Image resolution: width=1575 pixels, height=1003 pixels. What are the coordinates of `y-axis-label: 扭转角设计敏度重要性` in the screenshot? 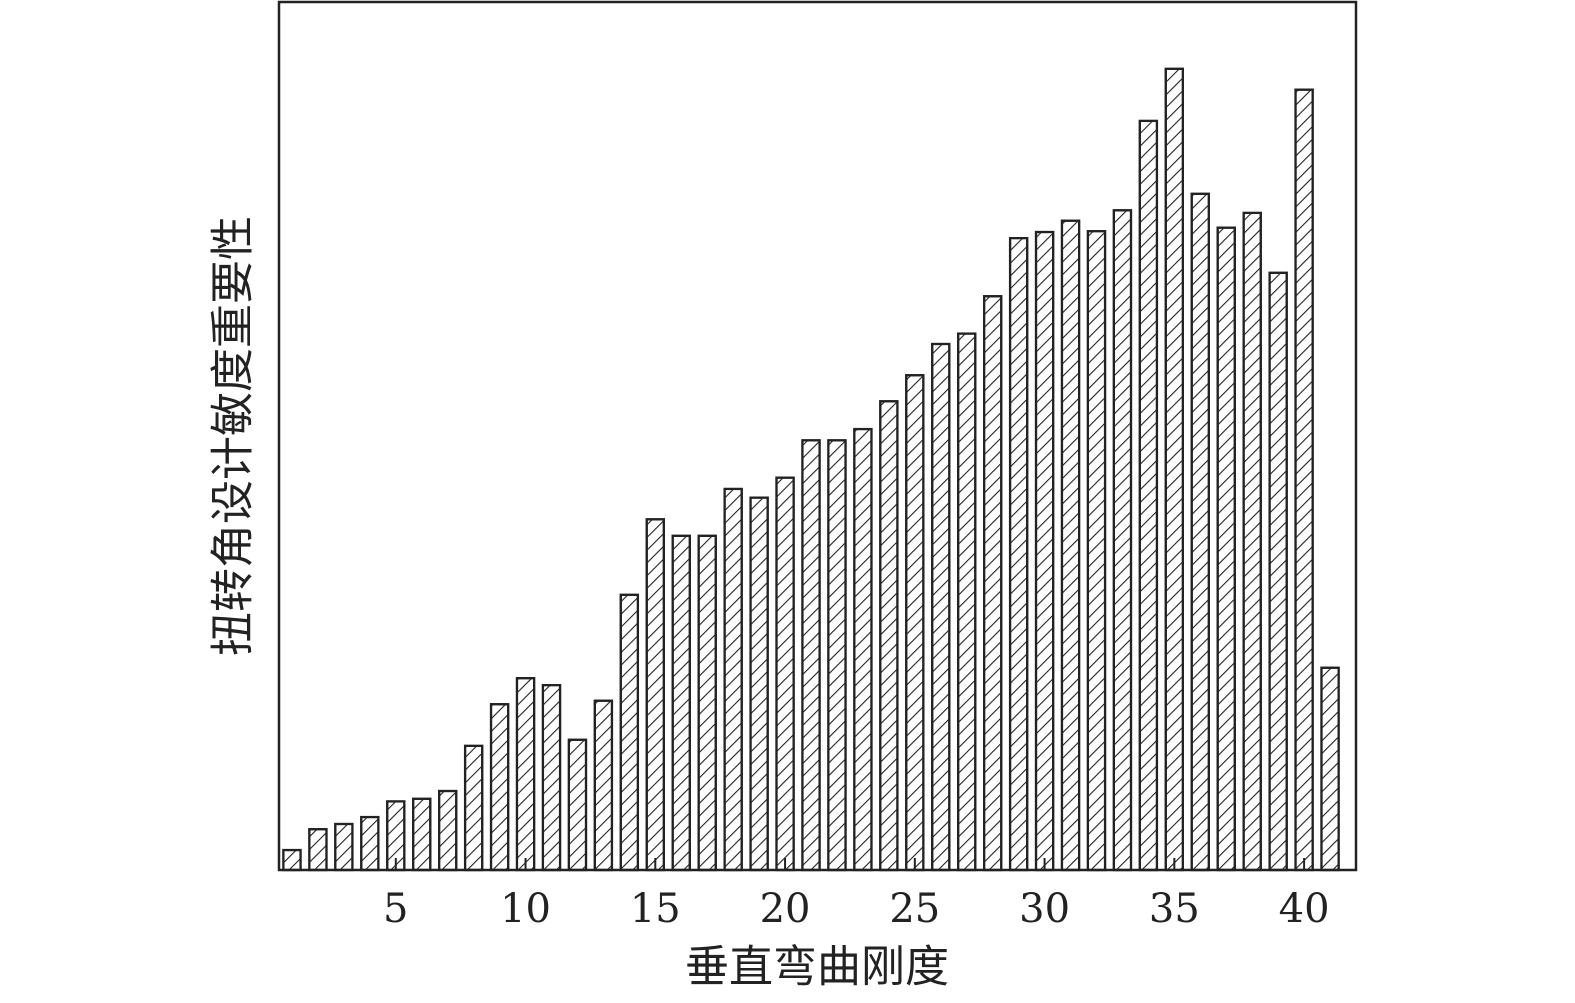 It's located at (233, 436).